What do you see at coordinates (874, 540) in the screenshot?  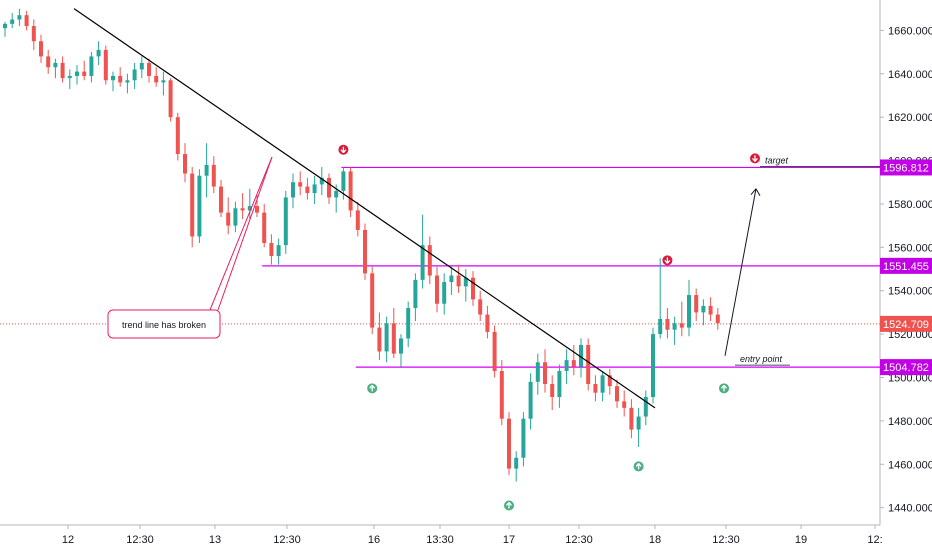 I see `x-tick-label: 12:` at bounding box center [874, 540].